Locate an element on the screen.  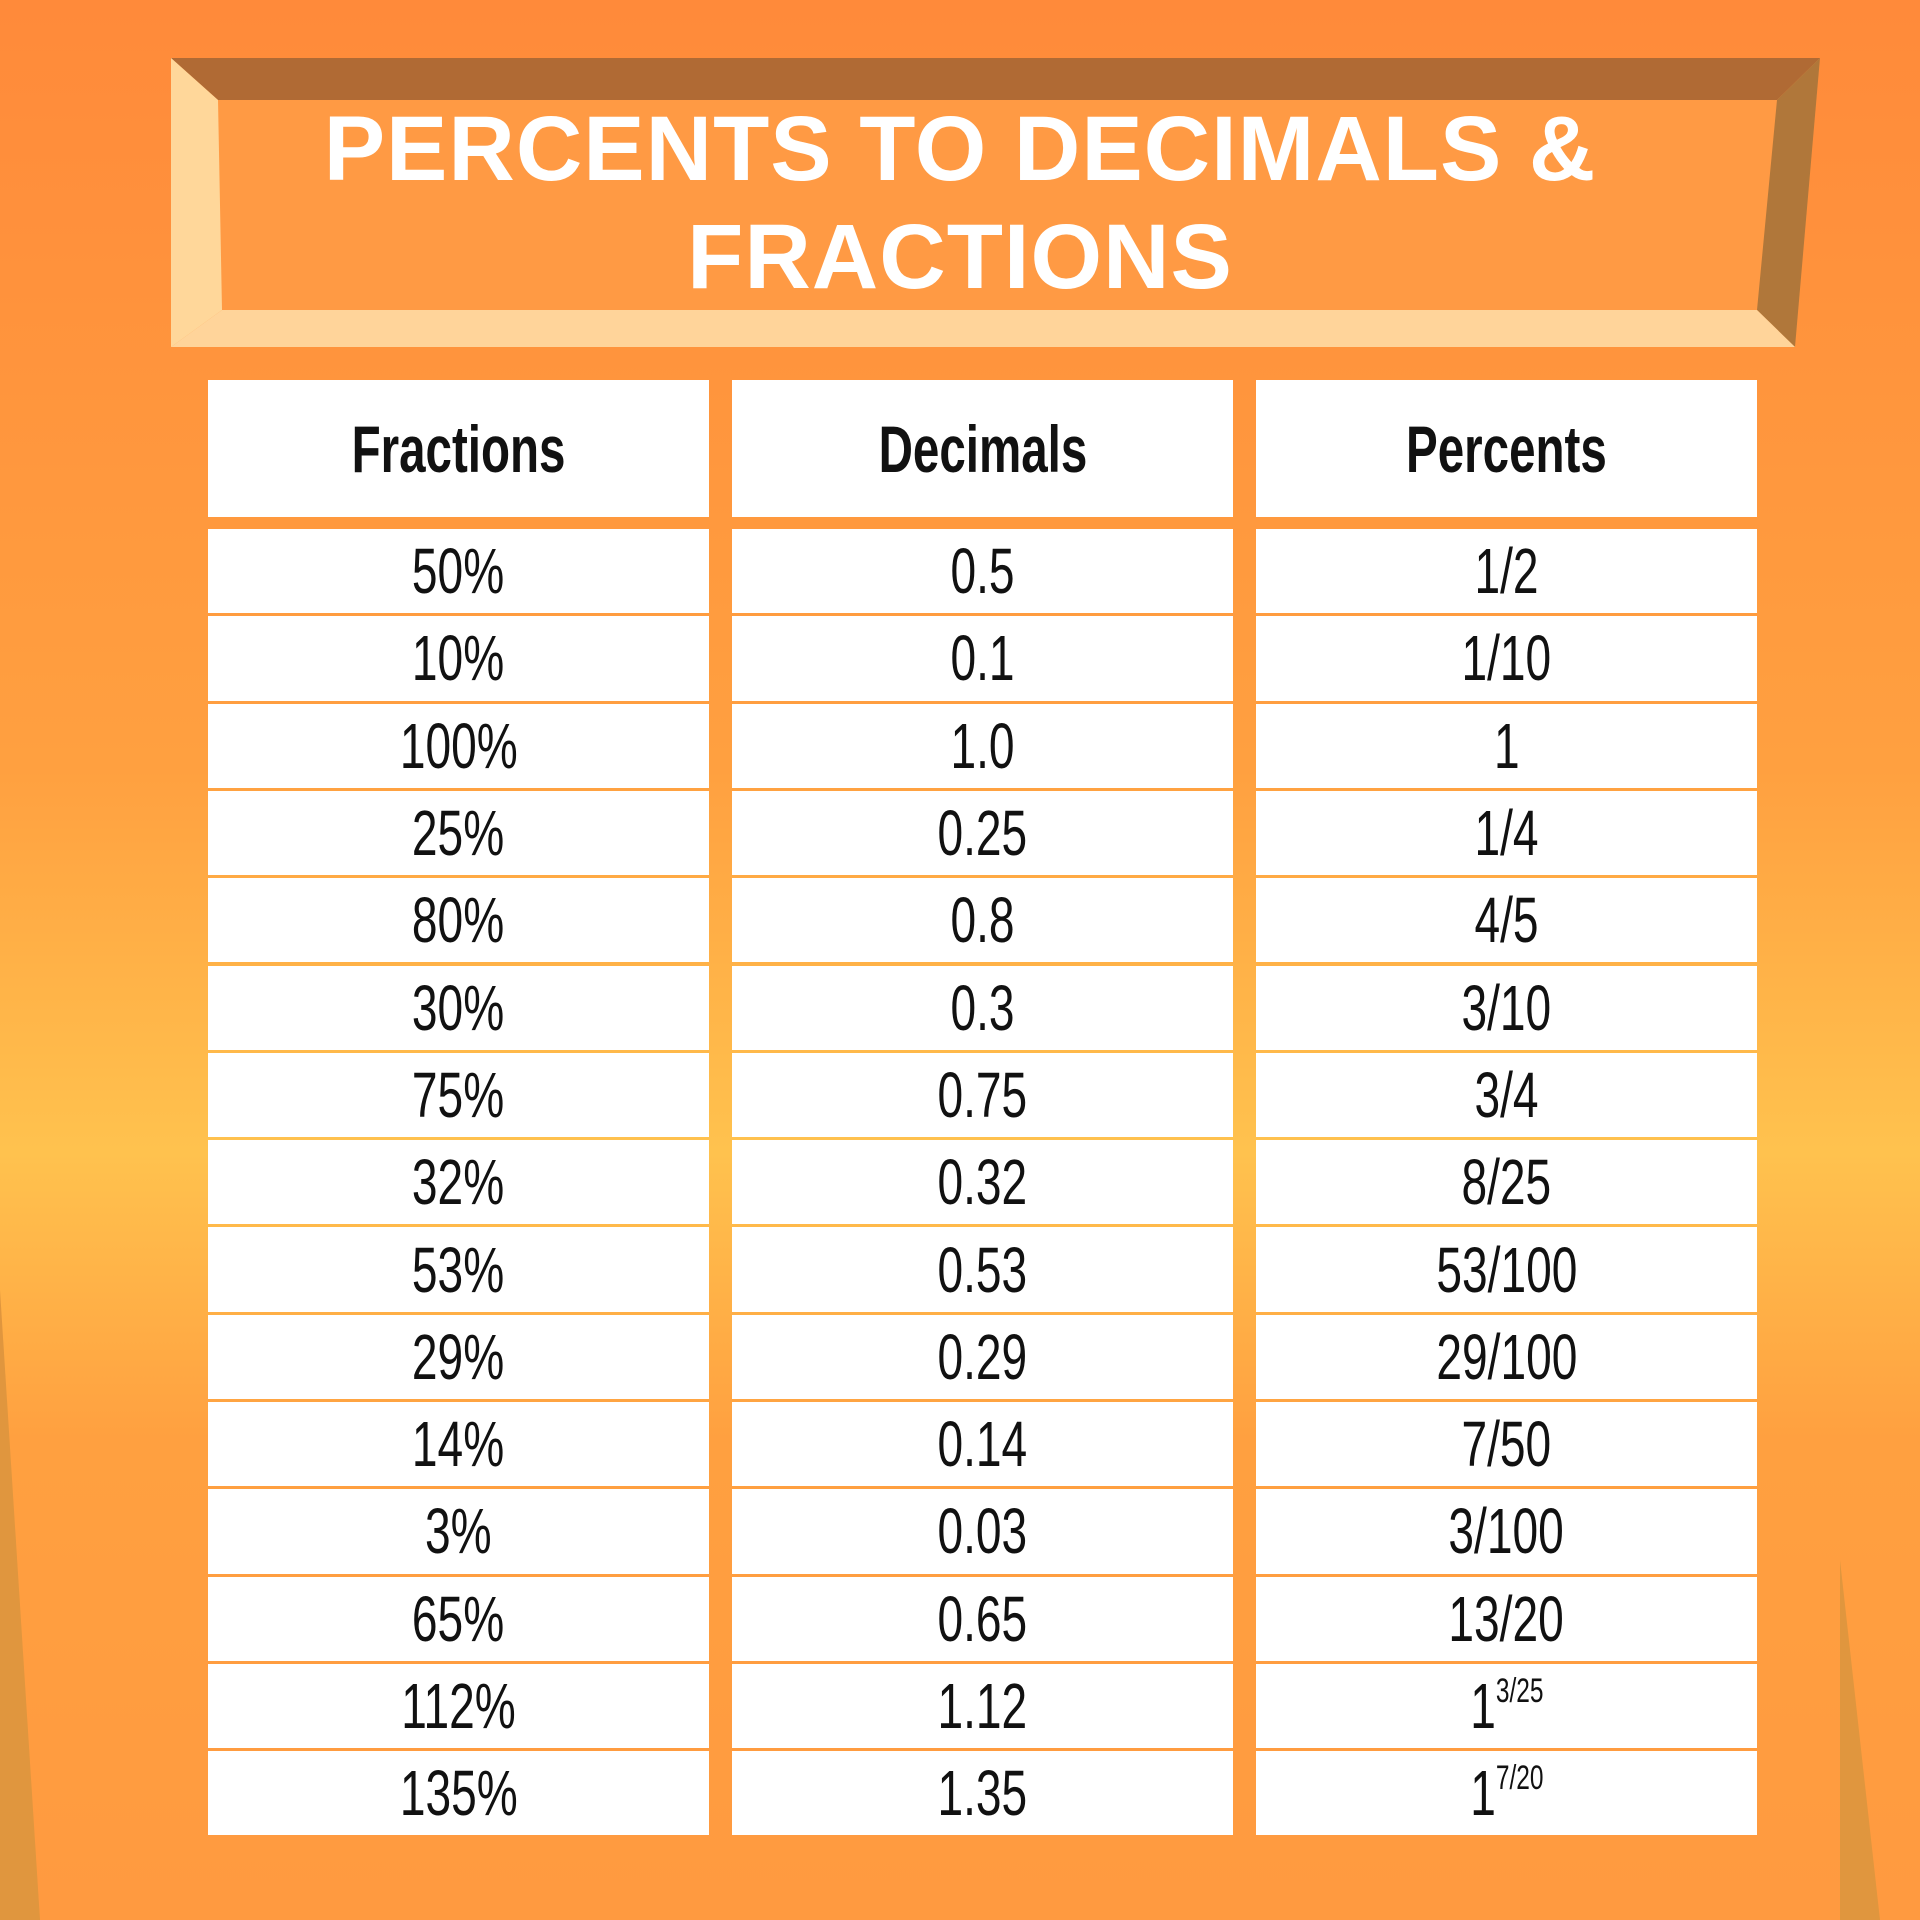
cell: 13/20 is located at coordinates (1506, 1618).